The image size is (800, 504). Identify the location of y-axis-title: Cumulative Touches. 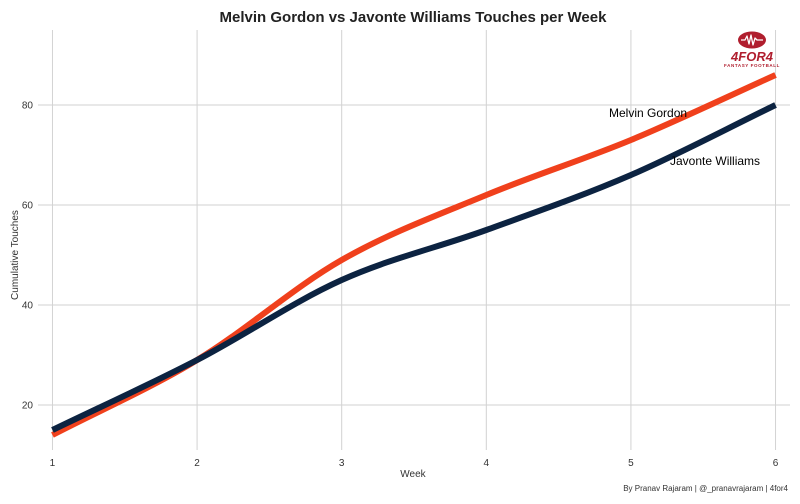
(15, 255).